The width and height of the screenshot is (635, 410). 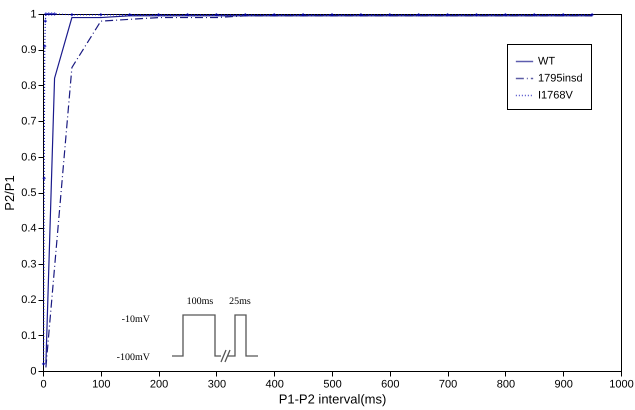 What do you see at coordinates (332, 399) in the screenshot?
I see `x-axis-title: P1-P2 interval(ms)` at bounding box center [332, 399].